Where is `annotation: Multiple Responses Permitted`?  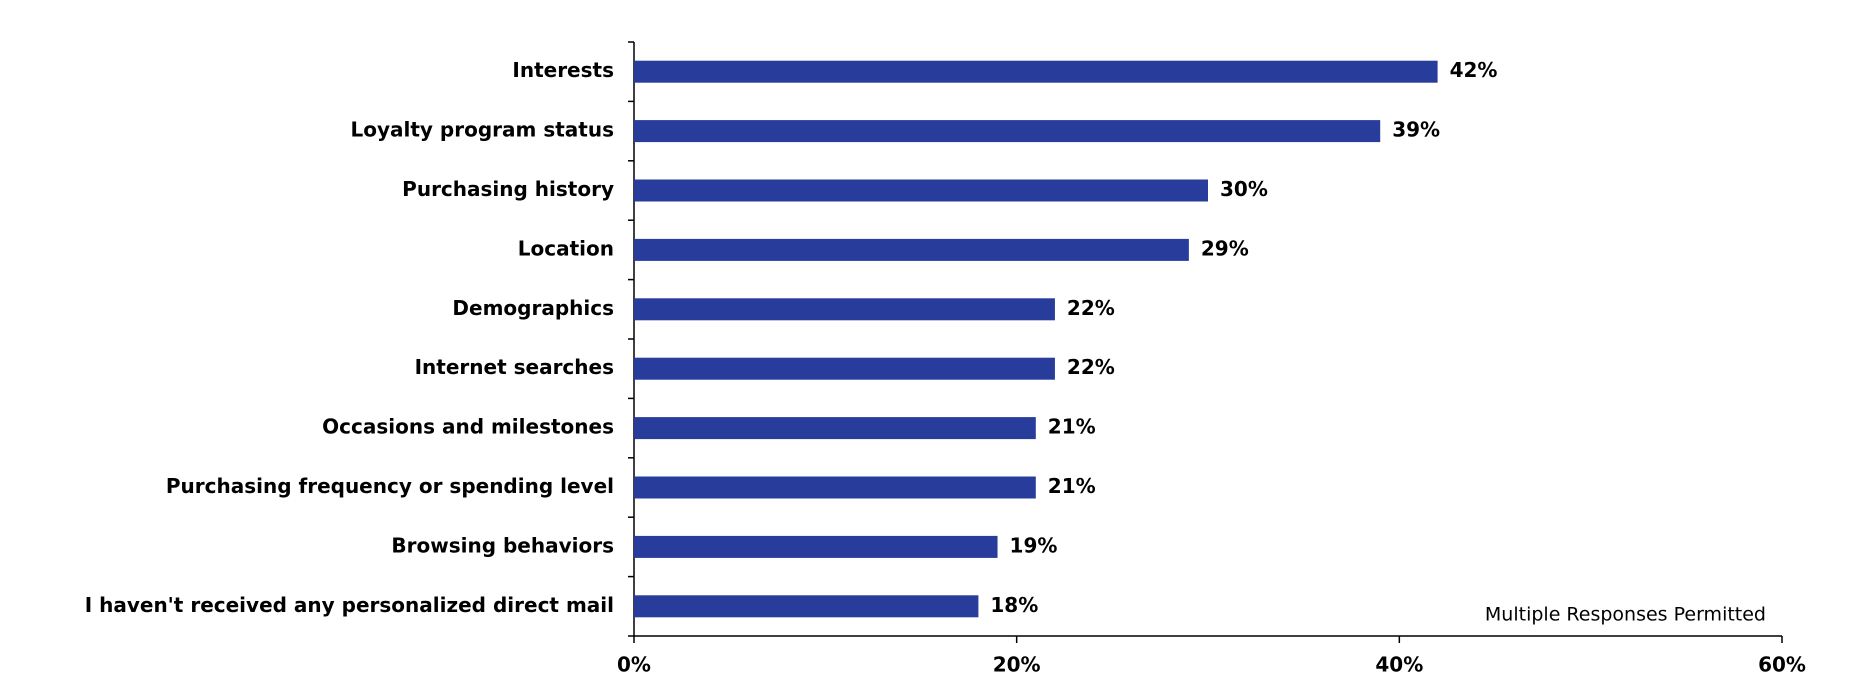
annotation: Multiple Responses Permitted is located at coordinates (1625, 615).